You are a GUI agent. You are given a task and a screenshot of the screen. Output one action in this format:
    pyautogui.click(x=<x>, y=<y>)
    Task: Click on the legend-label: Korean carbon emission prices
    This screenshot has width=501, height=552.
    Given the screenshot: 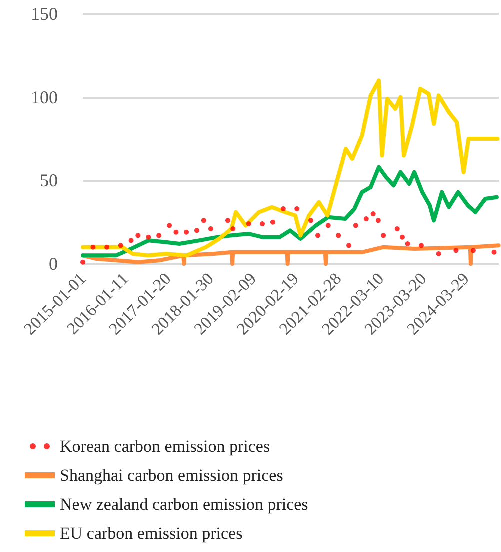 What is the action you would take?
    pyautogui.click(x=165, y=446)
    